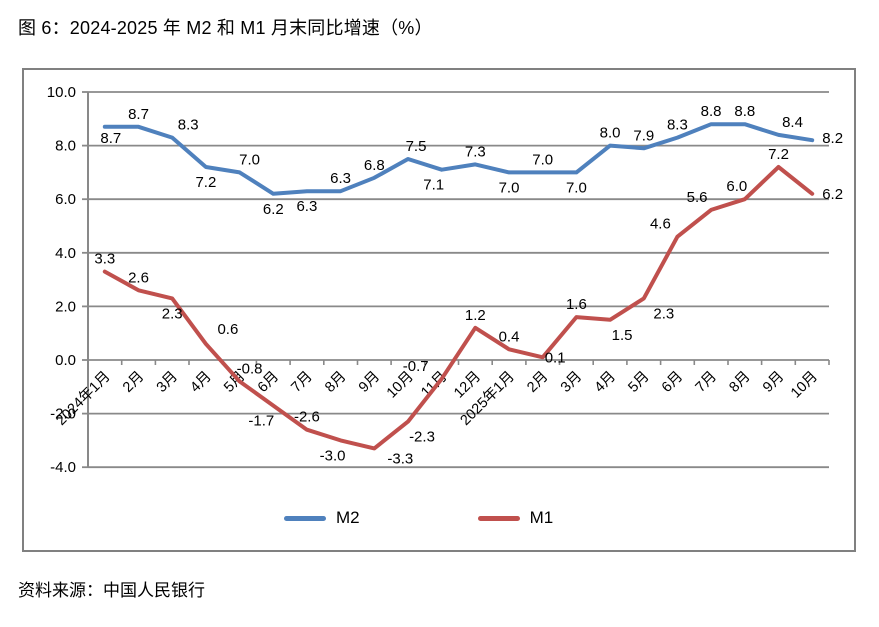 The image size is (879, 627). I want to click on legend-label-m2: M2, so click(348, 517).